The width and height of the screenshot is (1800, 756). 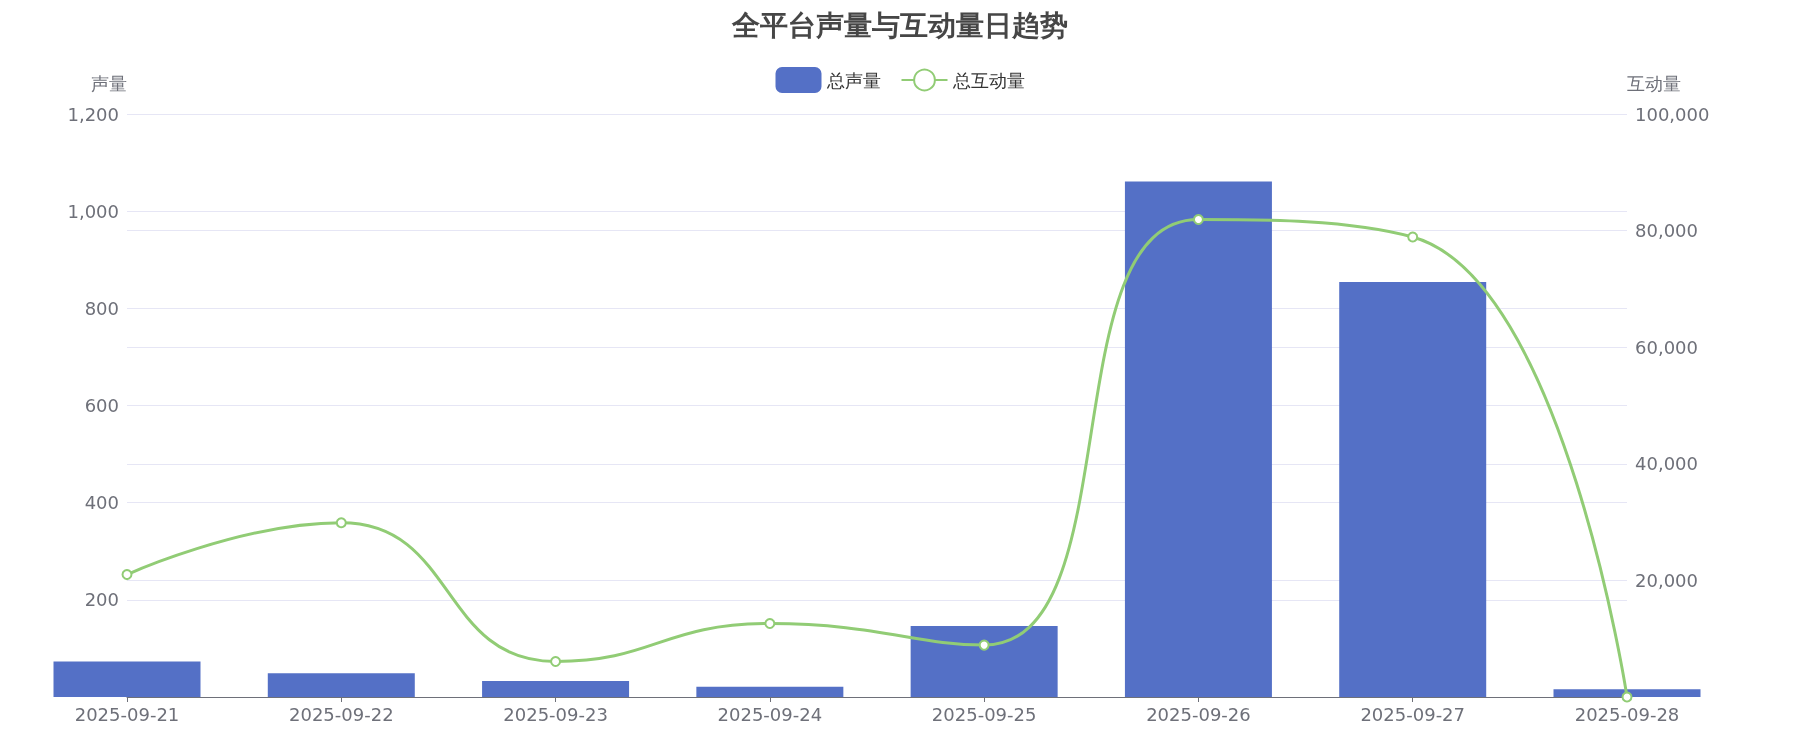 I want to click on y-tick-label: 800, so click(x=101, y=308).